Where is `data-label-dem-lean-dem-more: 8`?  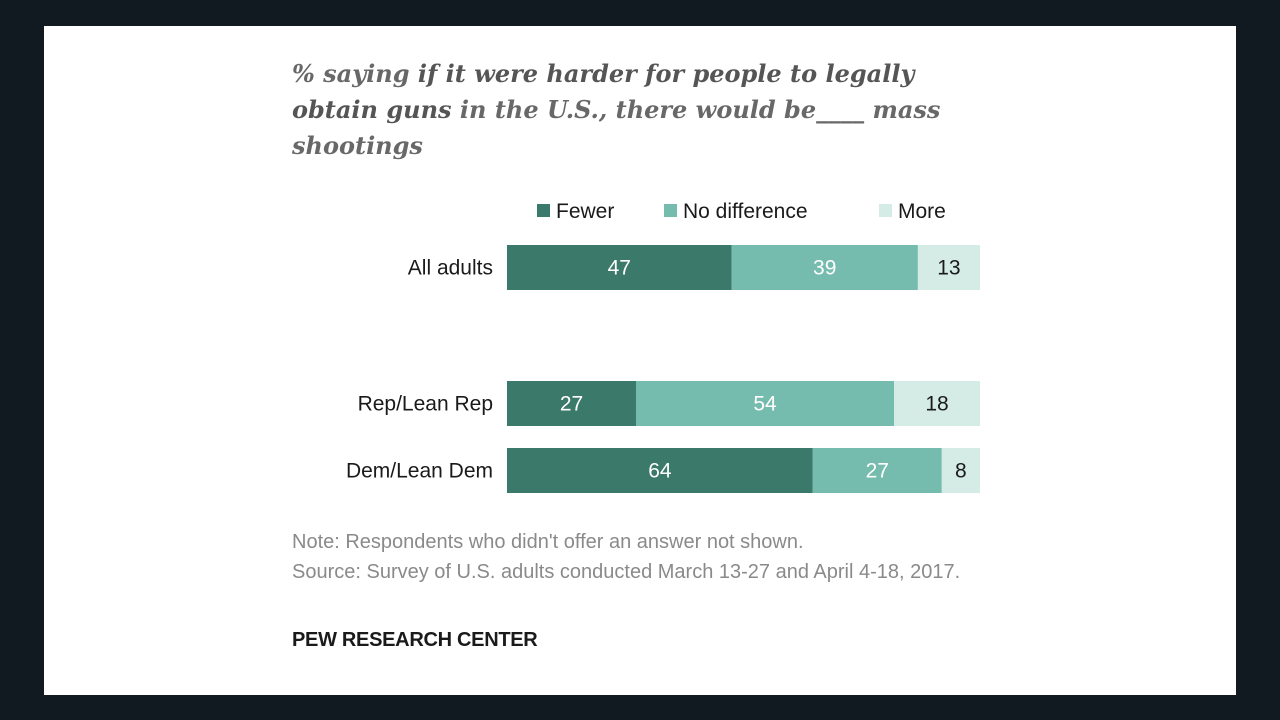
data-label-dem-lean-dem-more: 8 is located at coordinates (961, 471).